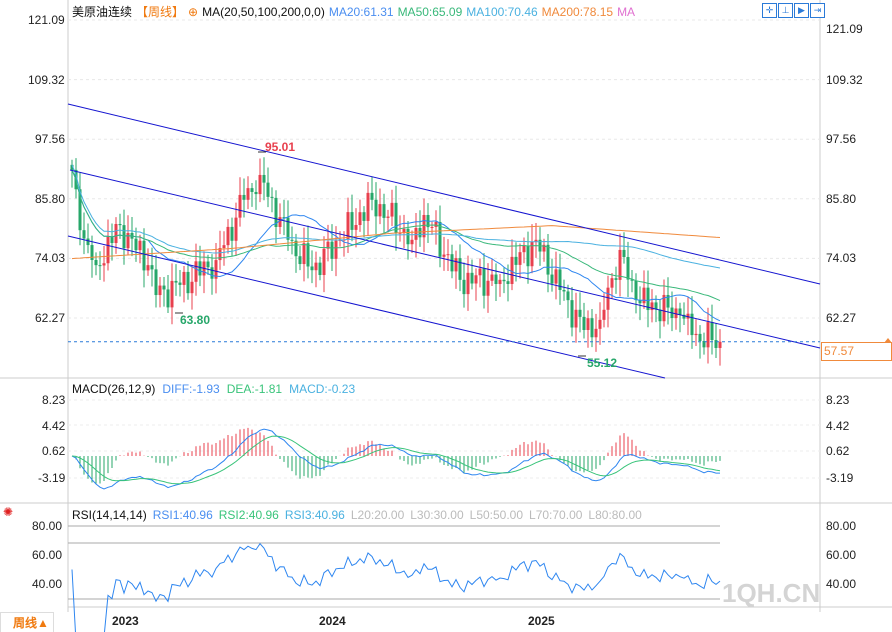  I want to click on price-axis-left-label: 97.56, so click(50, 139).